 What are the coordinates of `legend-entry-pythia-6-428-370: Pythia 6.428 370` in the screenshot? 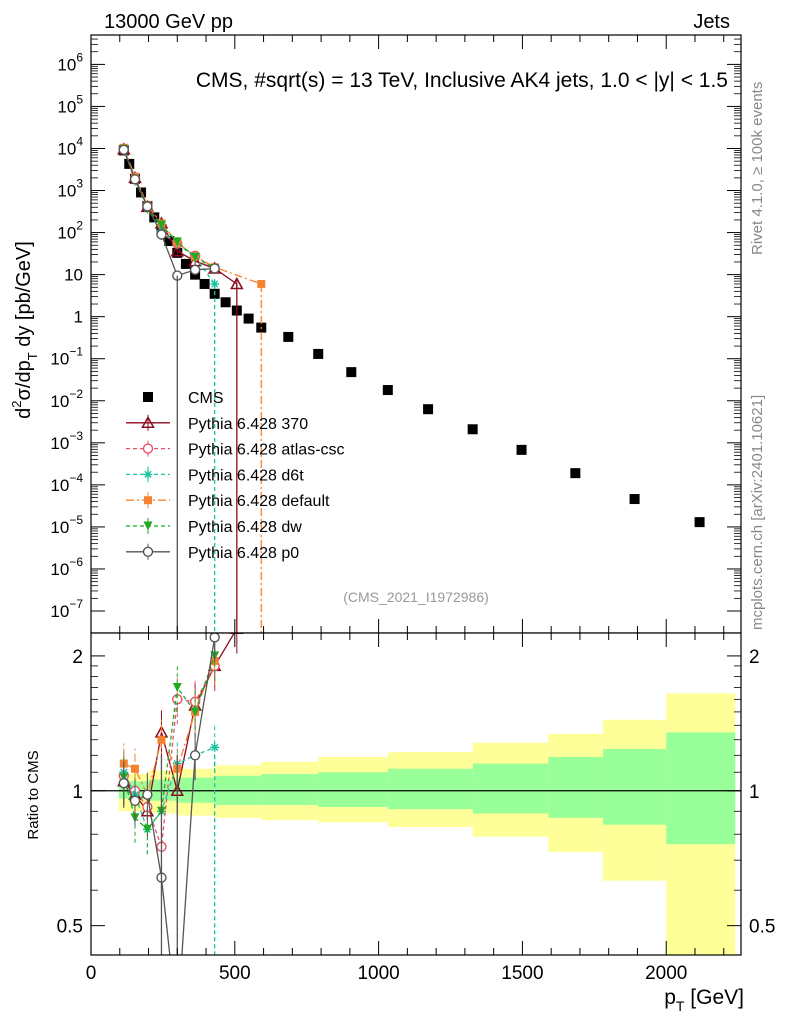 It's located at (217, 423).